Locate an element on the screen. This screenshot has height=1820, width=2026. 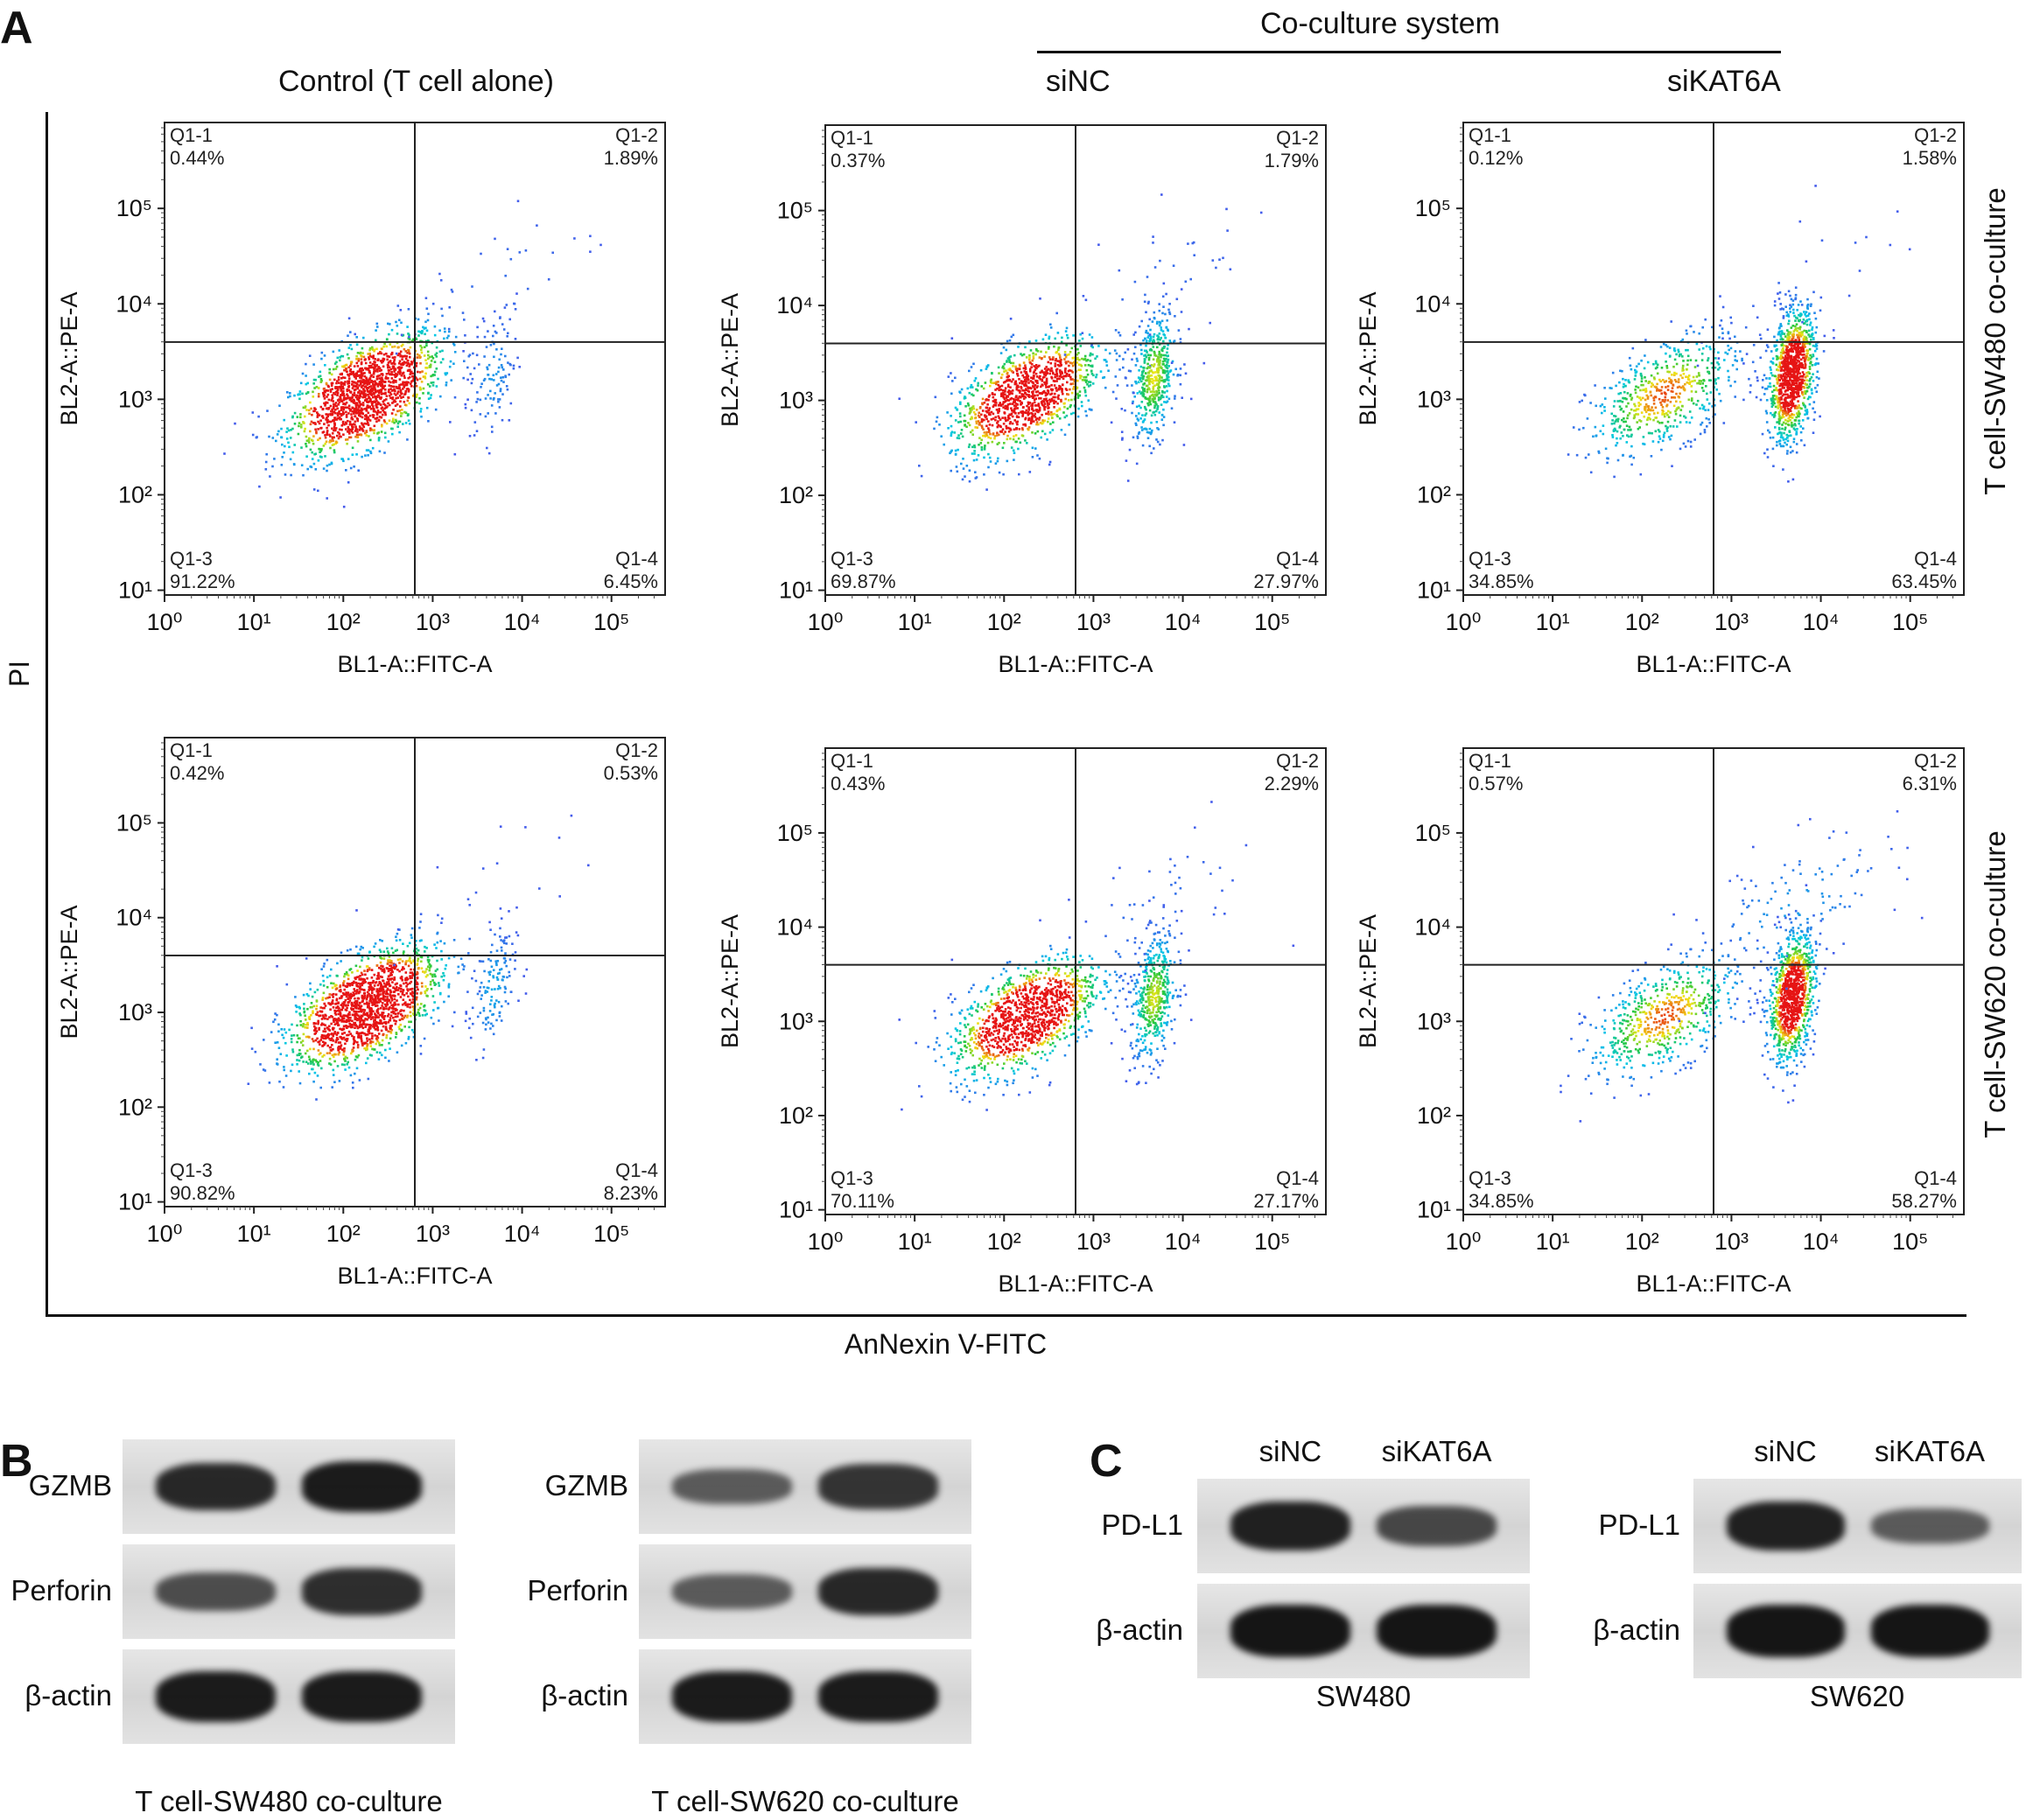
x-tick-label: 10¹ is located at coordinates (254, 622).